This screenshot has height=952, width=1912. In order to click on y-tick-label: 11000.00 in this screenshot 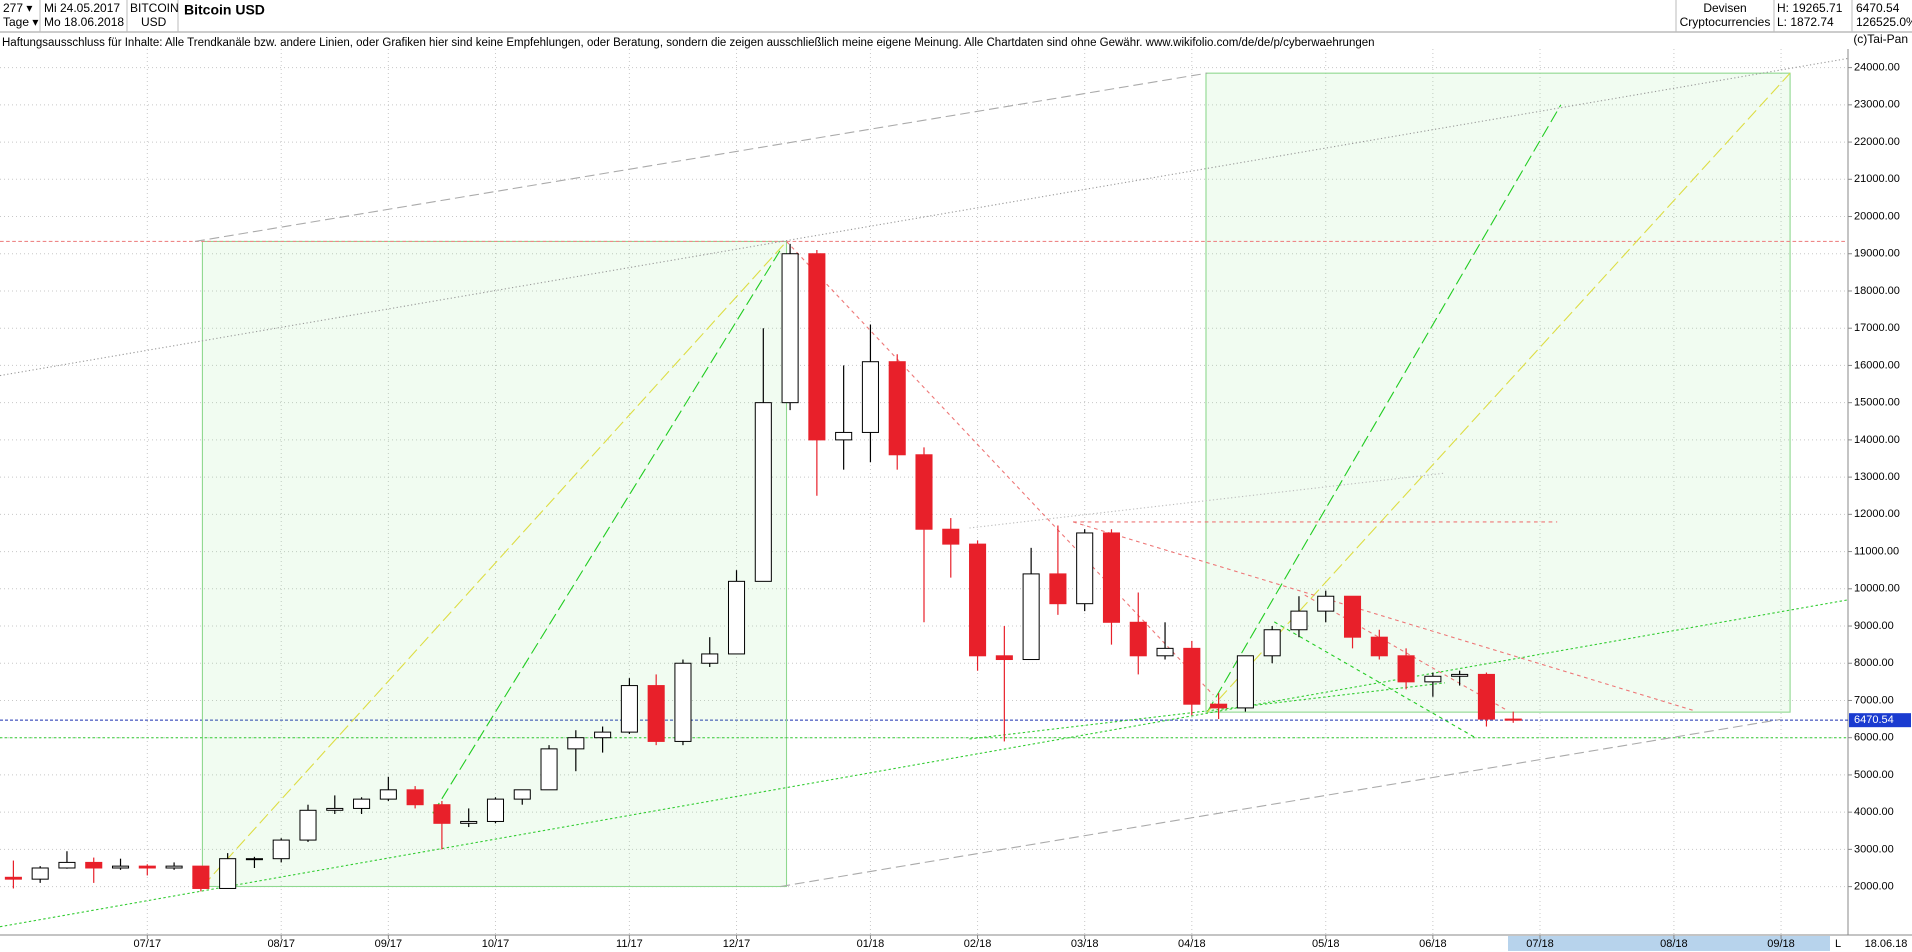, I will do `click(1876, 551)`.